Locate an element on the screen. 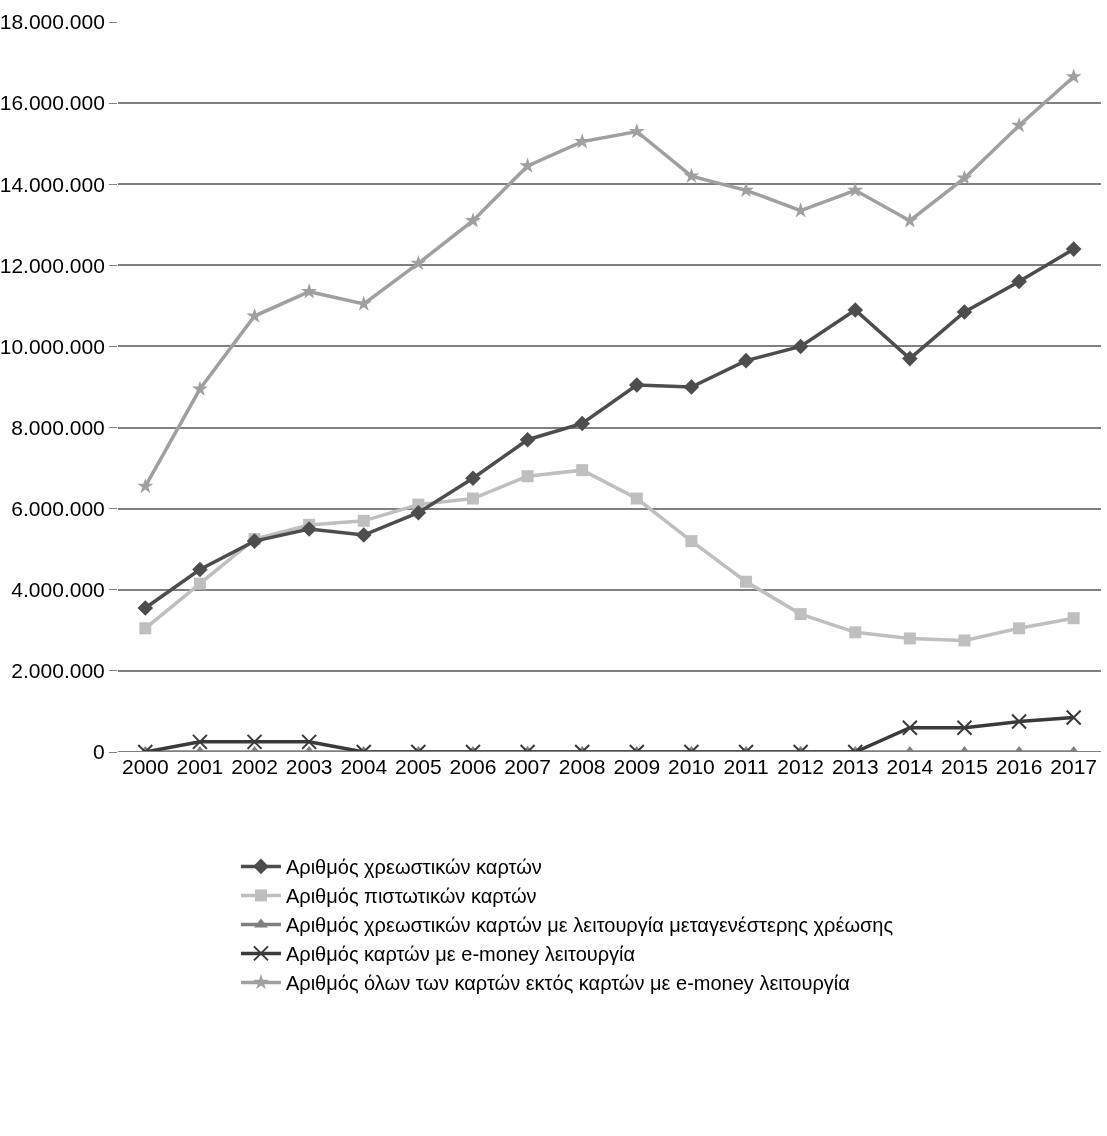 The image size is (1107, 1136). x-tick-label: 2008 is located at coordinates (582, 766).